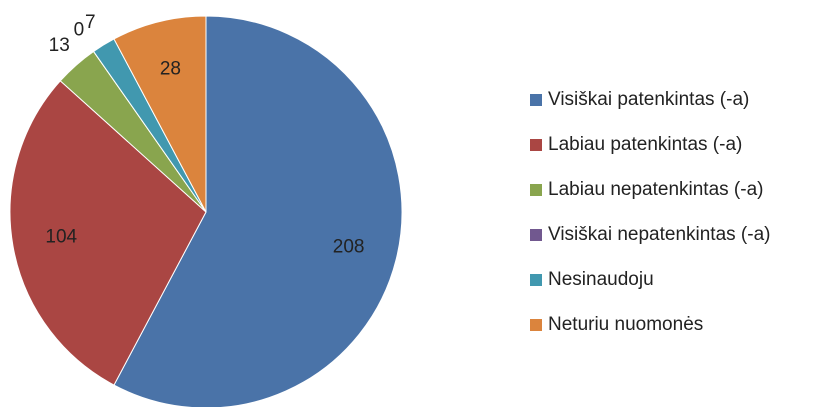 This screenshot has width=835, height=407. I want to click on data-label: 7, so click(90, 22).